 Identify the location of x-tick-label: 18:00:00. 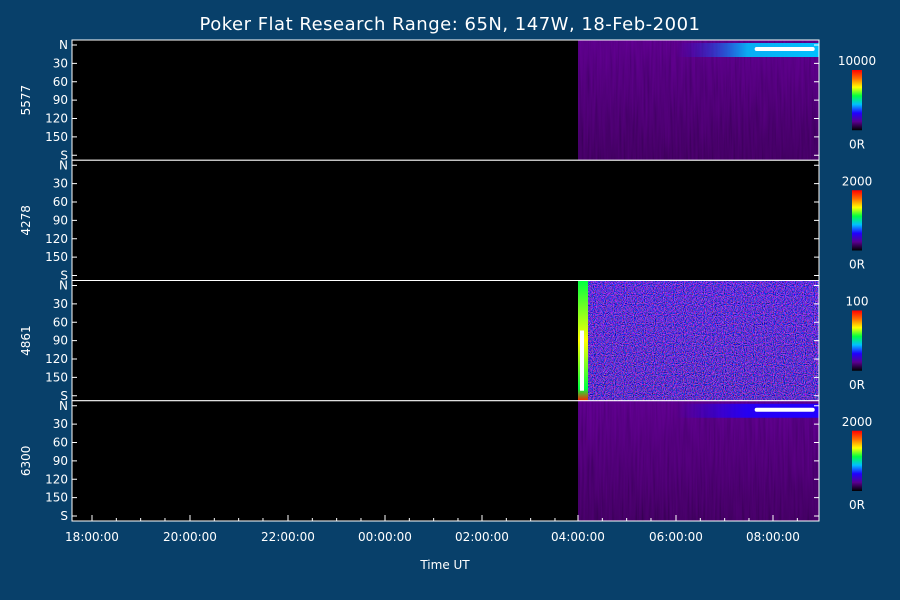
(92, 537).